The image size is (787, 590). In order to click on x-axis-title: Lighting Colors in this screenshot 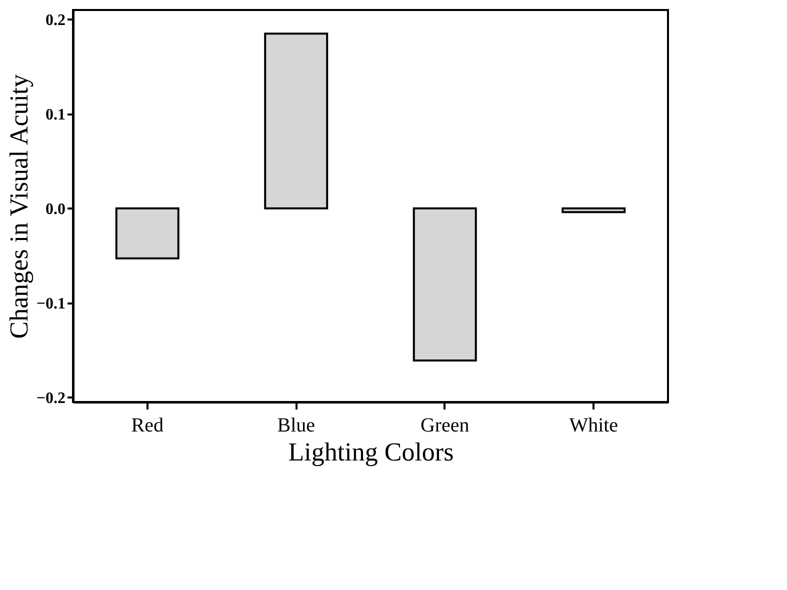, I will do `click(371, 452)`.